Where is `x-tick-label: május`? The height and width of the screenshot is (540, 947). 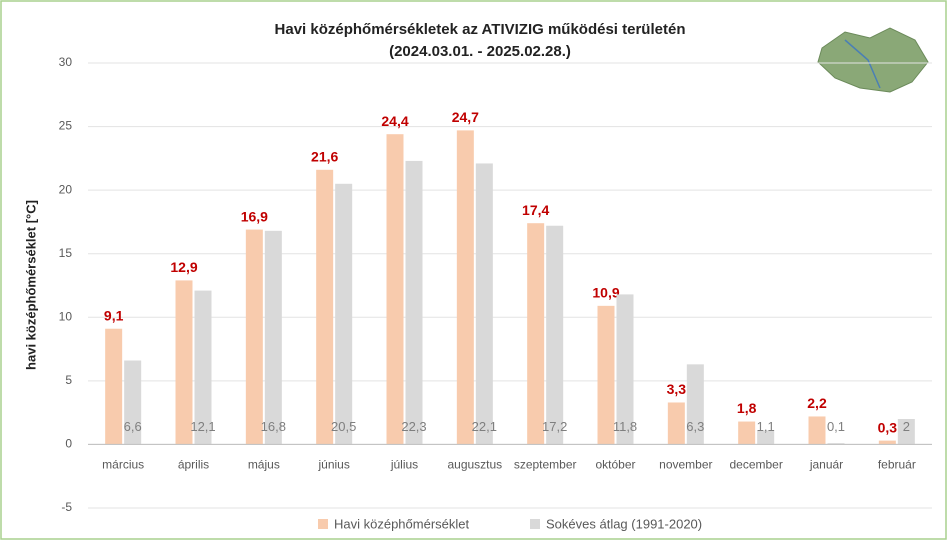 x-tick-label: május is located at coordinates (264, 465).